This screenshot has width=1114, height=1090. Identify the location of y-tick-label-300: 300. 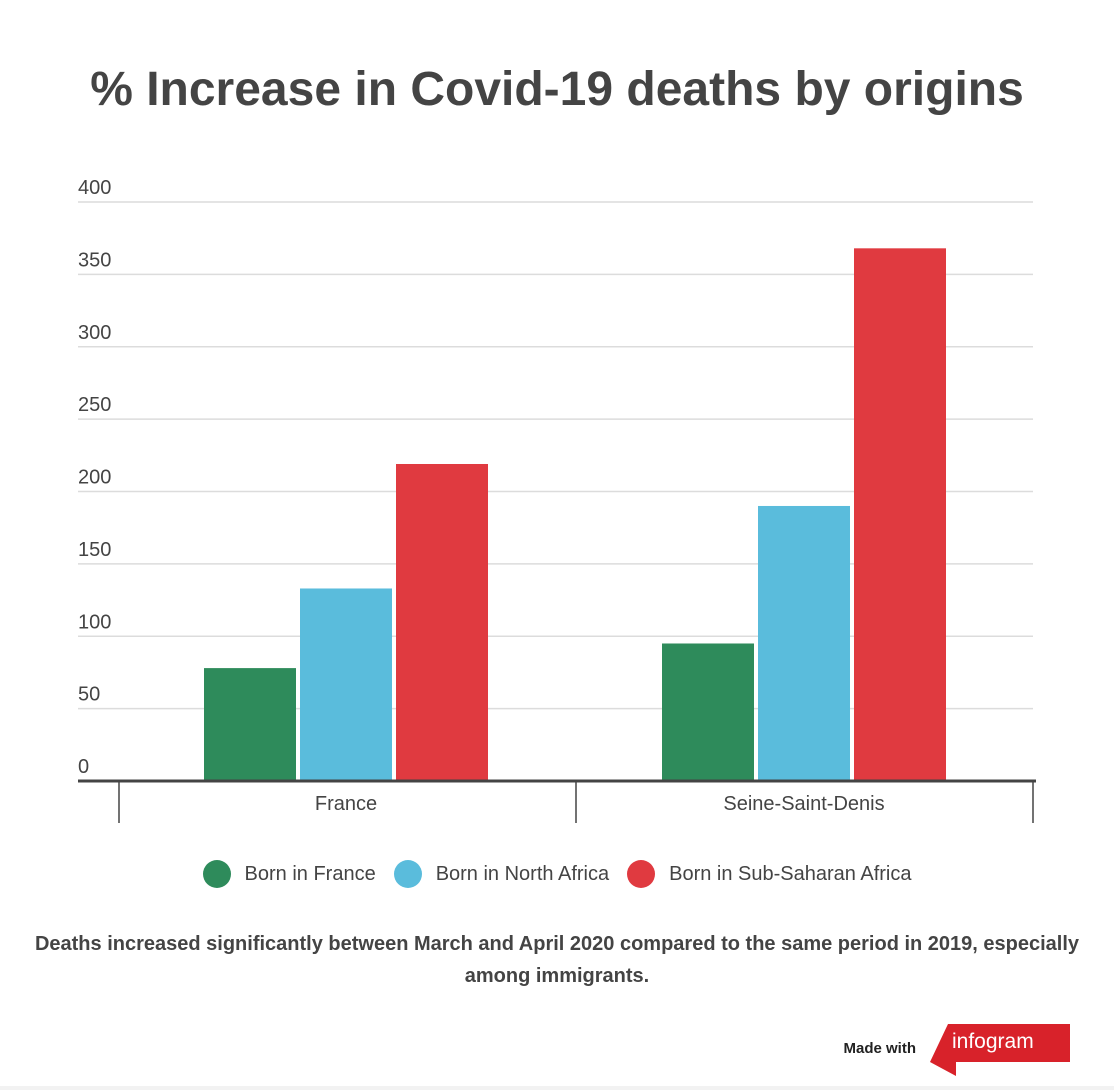
(94, 333).